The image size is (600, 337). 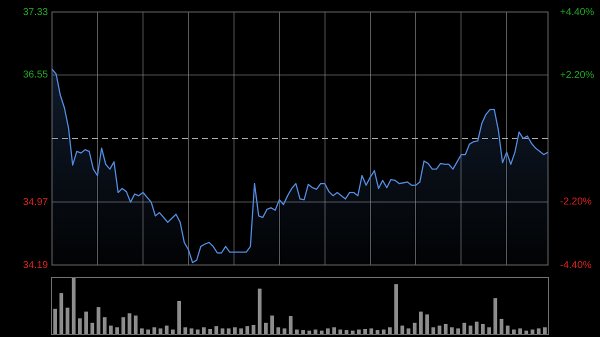 I want to click on y2-tick-label: +4.40%, so click(x=577, y=12).